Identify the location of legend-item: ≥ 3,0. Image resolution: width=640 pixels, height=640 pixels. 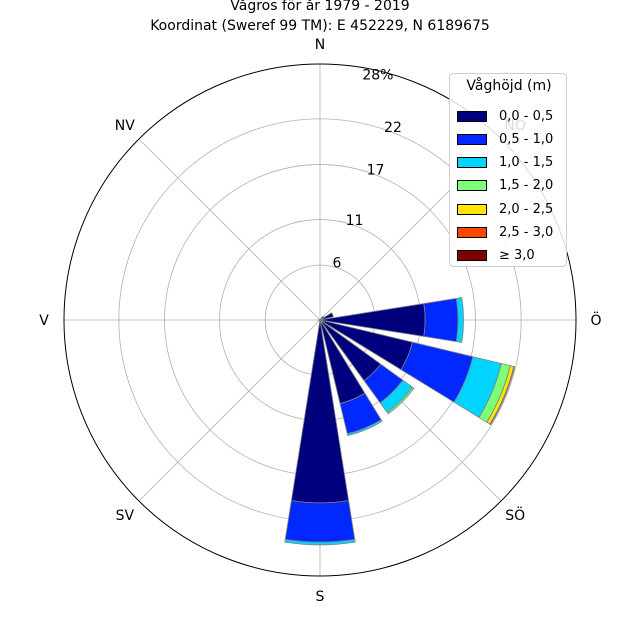
(496, 256).